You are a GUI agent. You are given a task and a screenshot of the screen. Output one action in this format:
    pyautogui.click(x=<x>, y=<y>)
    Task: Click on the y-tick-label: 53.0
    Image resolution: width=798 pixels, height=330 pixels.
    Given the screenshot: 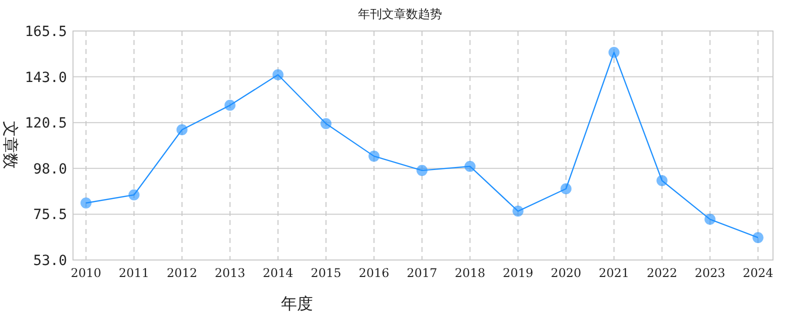 What is the action you would take?
    pyautogui.click(x=50, y=261)
    